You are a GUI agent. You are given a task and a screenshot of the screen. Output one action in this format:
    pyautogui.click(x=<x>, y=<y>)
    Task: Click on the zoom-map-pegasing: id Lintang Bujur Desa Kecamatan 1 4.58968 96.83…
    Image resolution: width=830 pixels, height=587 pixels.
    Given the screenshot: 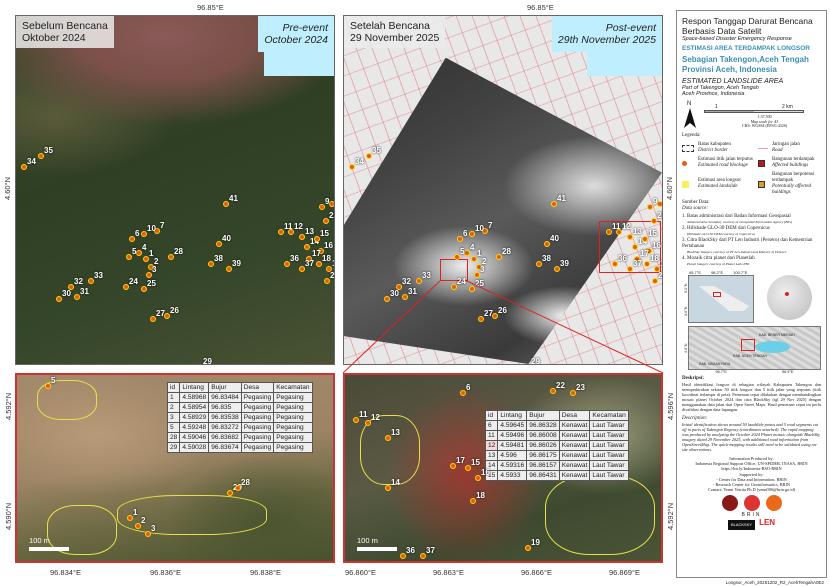 What is the action you would take?
    pyautogui.click(x=175, y=468)
    